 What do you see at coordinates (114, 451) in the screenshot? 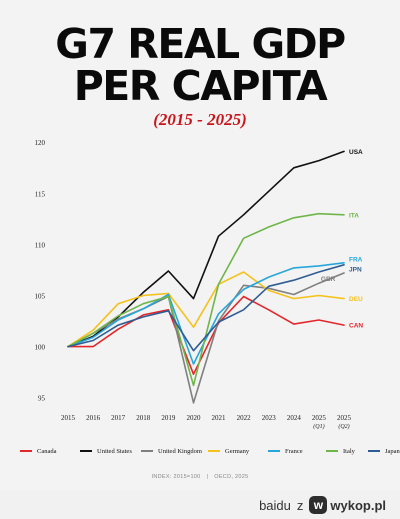
I see `legend-label: United States` at bounding box center [114, 451].